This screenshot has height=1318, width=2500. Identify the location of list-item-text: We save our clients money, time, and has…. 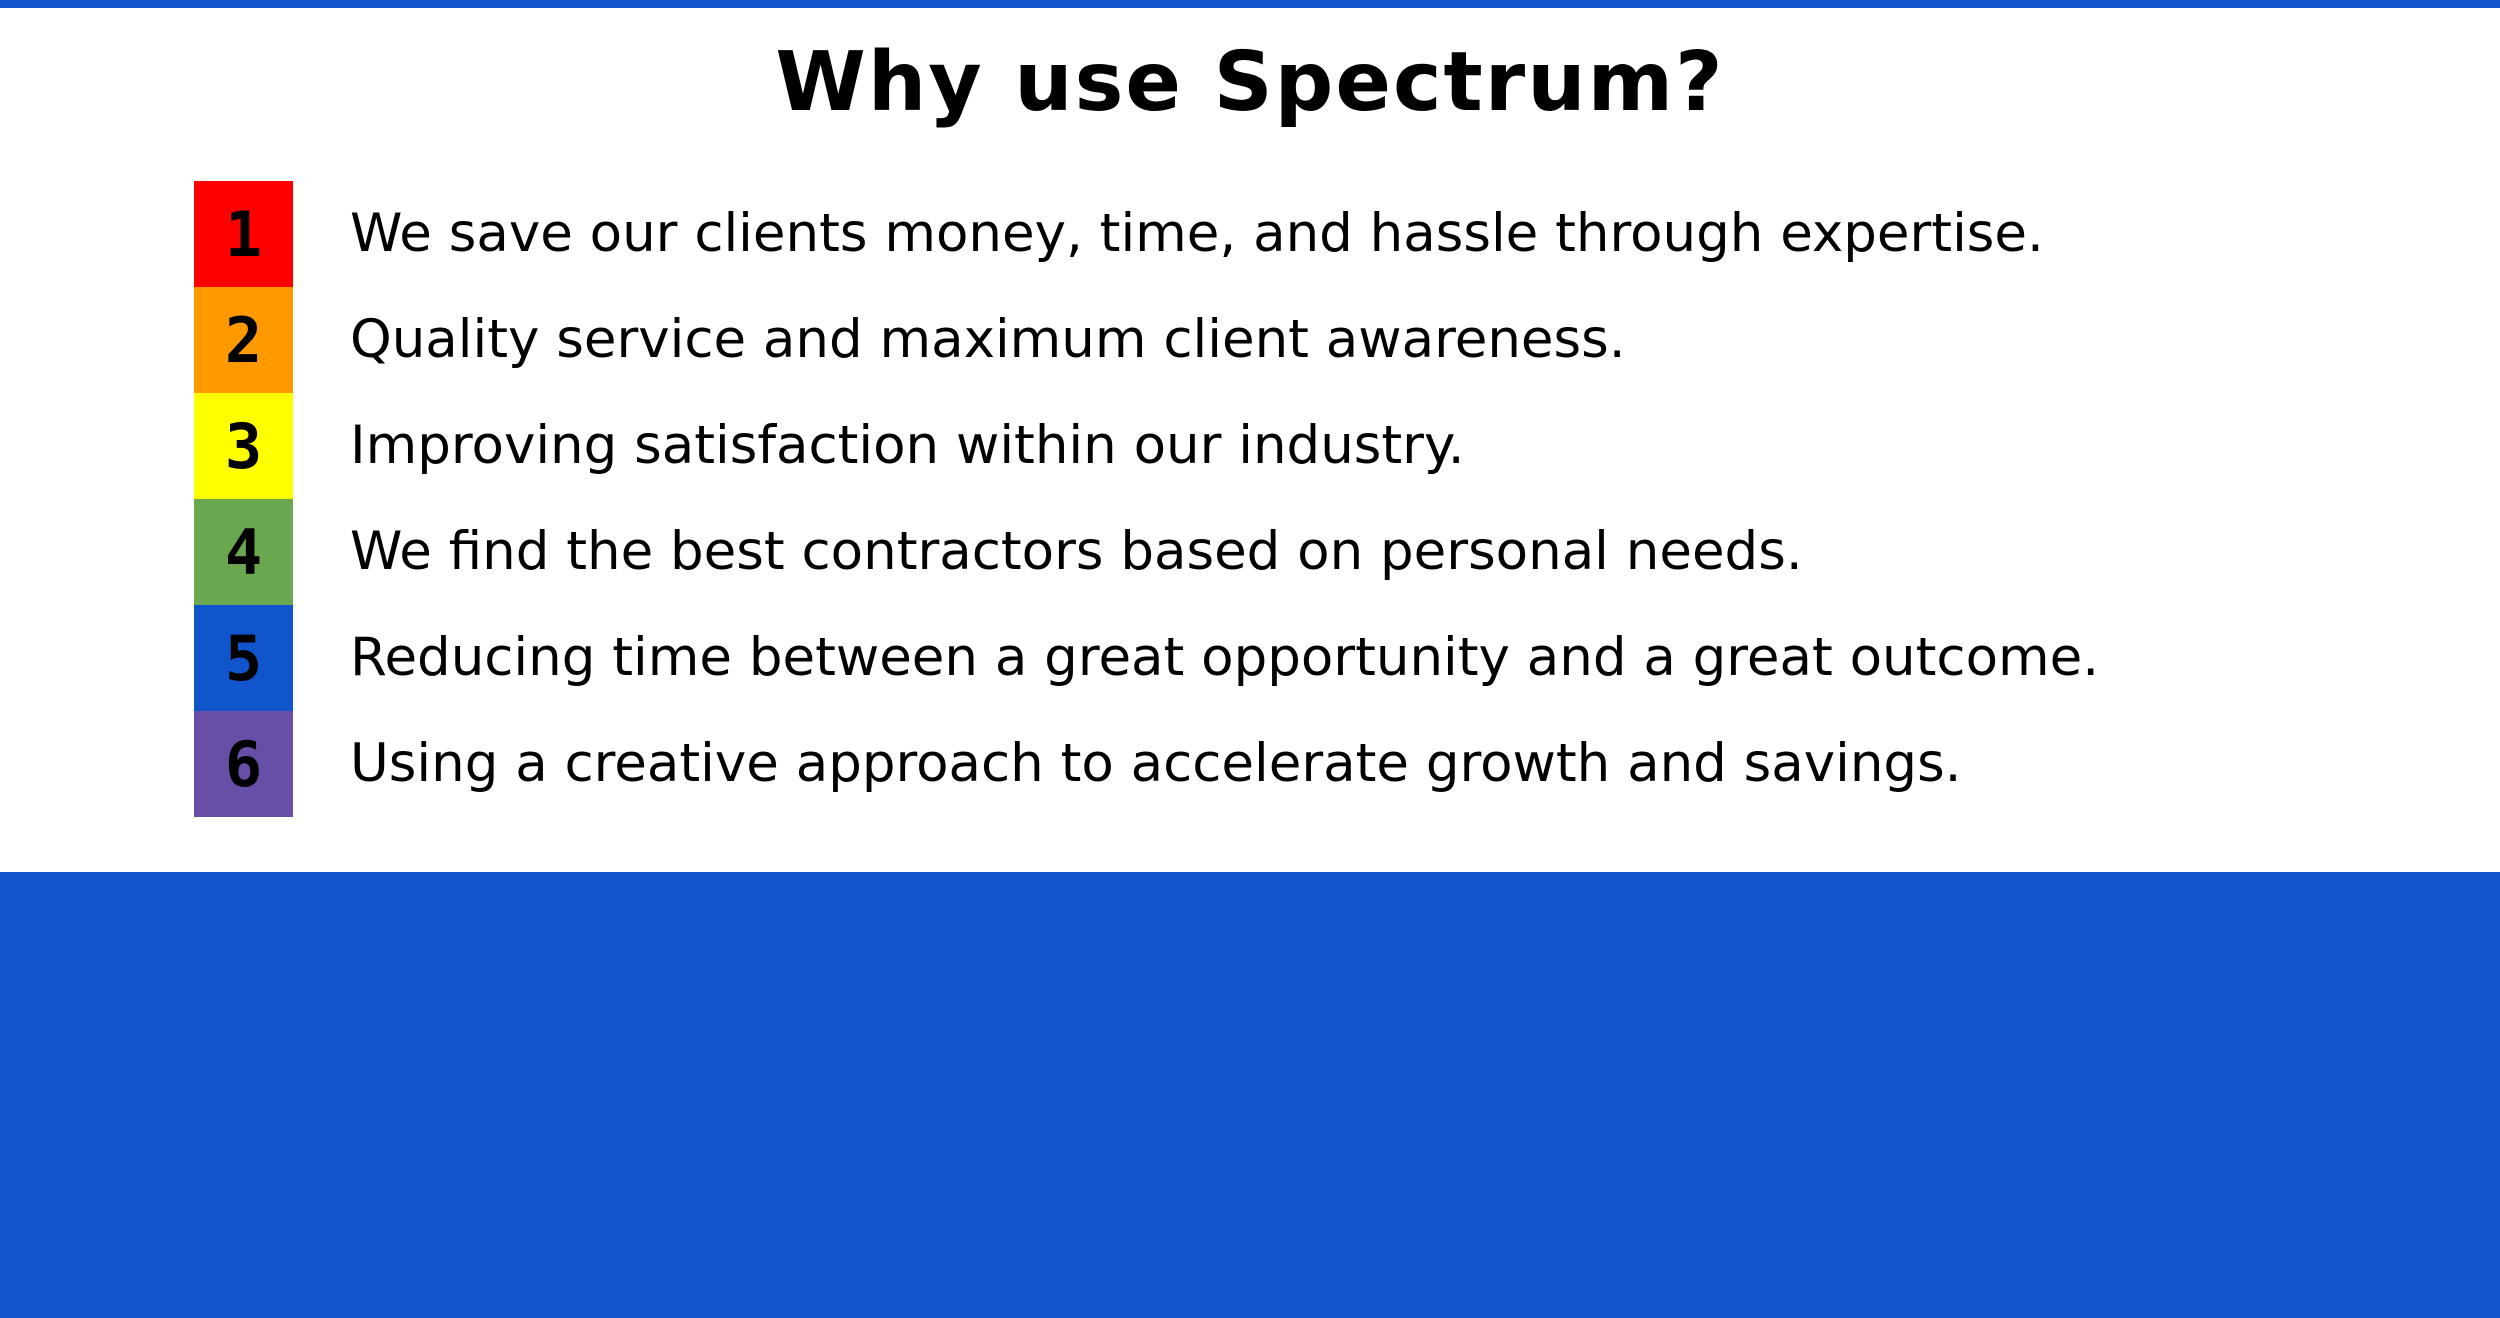
(1197, 233).